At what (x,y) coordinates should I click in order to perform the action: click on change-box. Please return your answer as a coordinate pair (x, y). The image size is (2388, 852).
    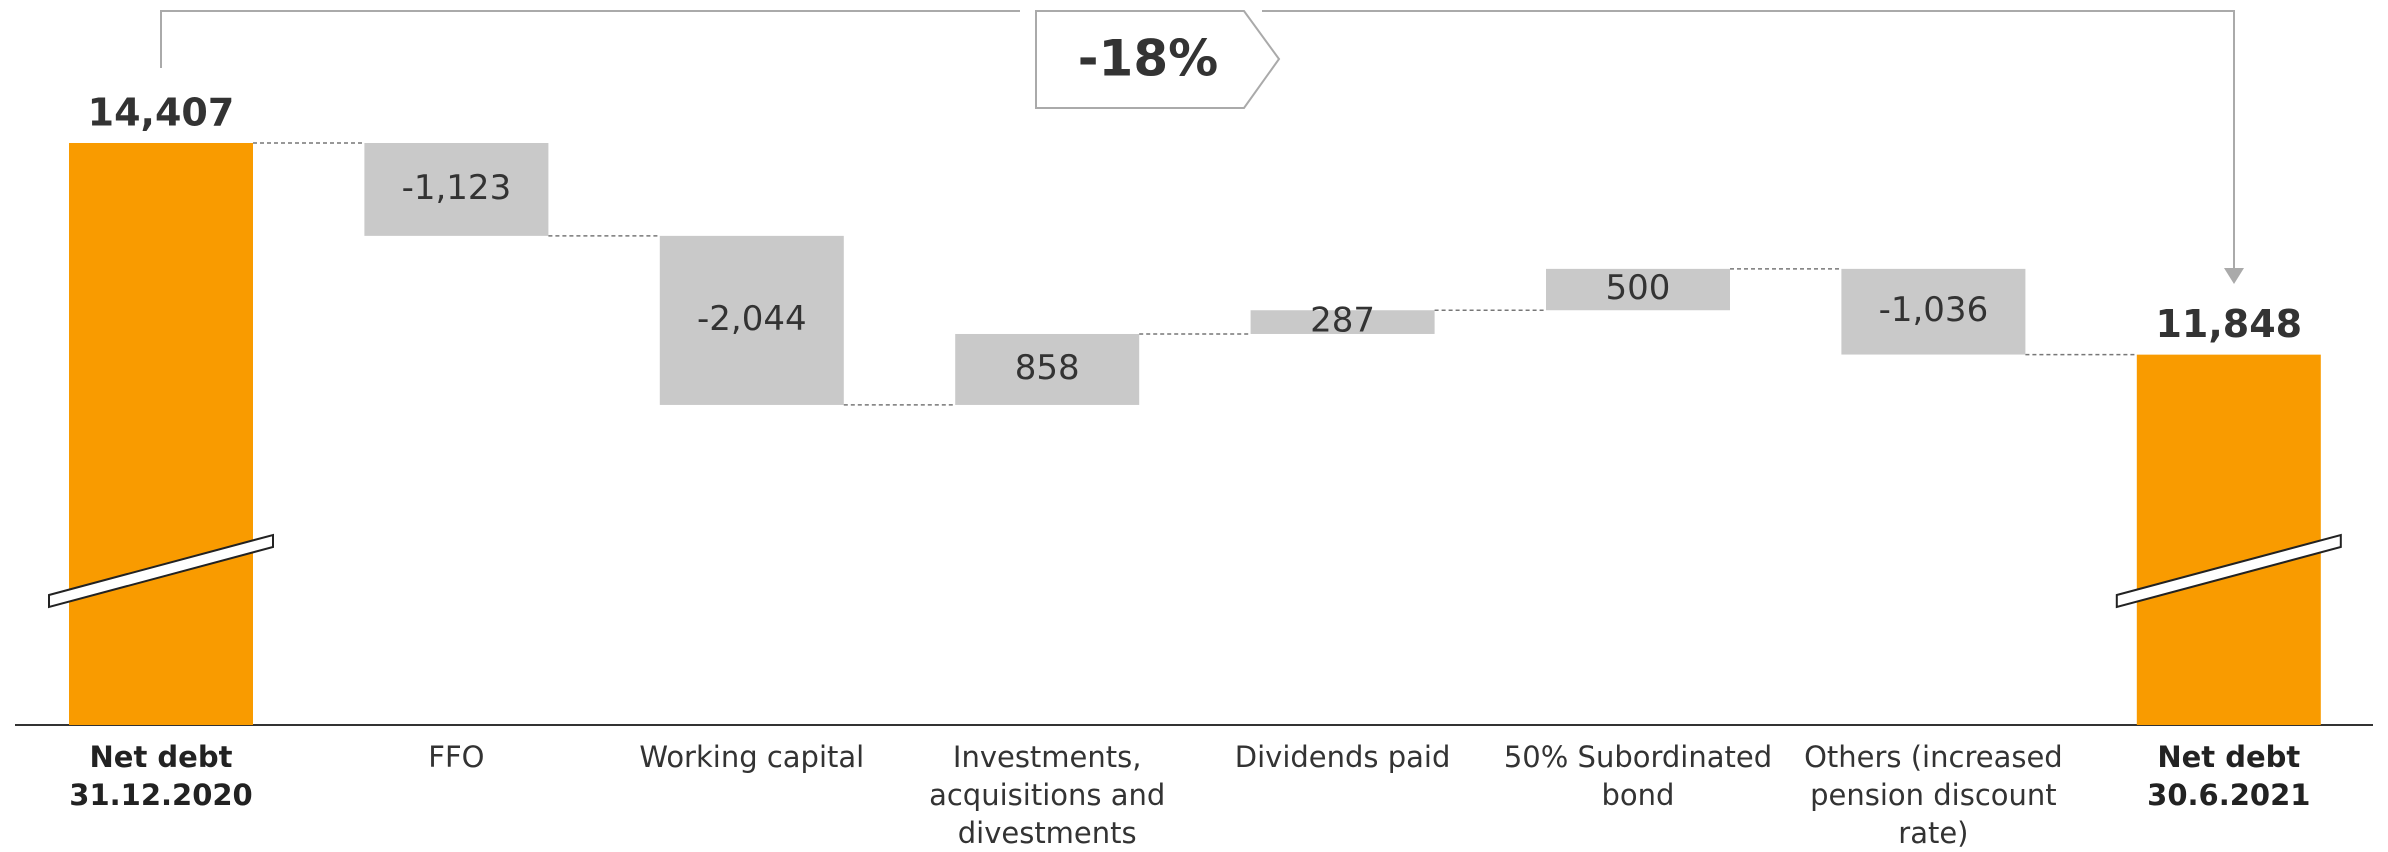
    Looking at the image, I should click on (1158, 59).